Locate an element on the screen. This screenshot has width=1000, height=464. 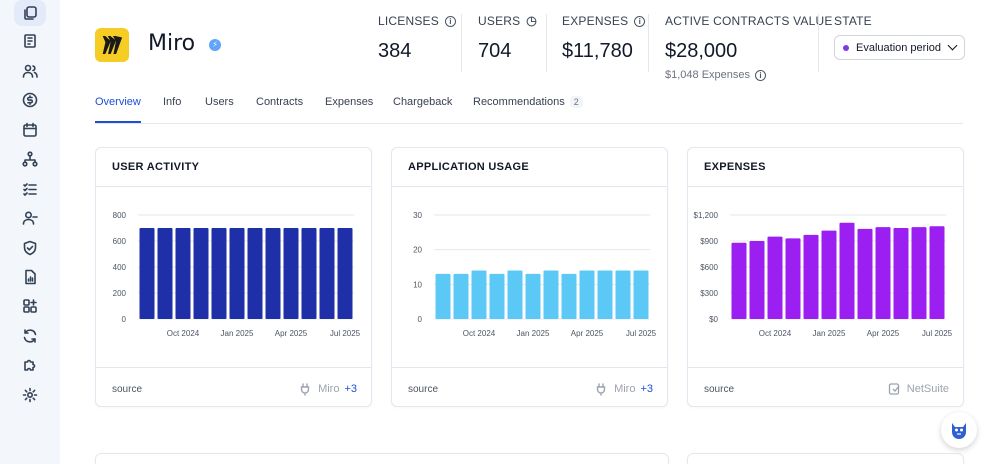
gear-icon is located at coordinates (30, 395).